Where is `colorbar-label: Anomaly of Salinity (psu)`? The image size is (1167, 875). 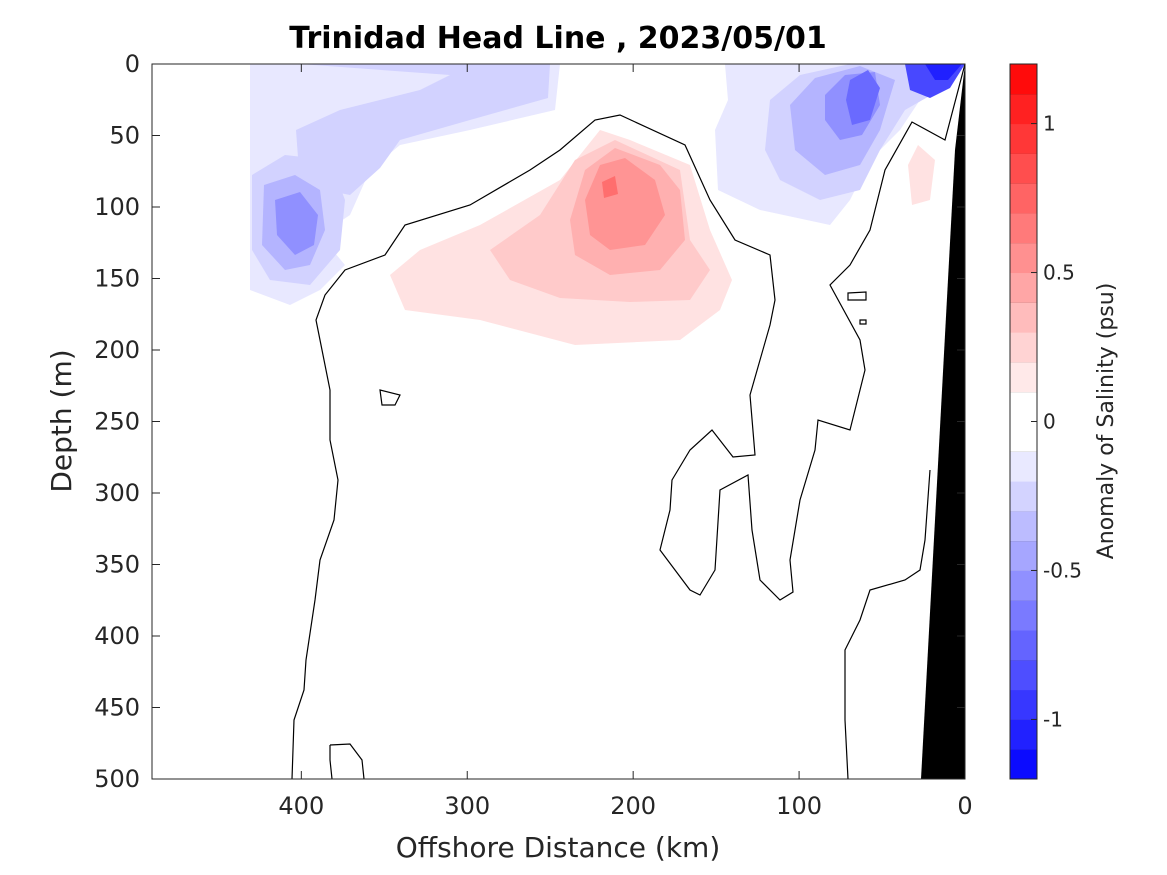
colorbar-label: Anomaly of Salinity (psu) is located at coordinates (1106, 421).